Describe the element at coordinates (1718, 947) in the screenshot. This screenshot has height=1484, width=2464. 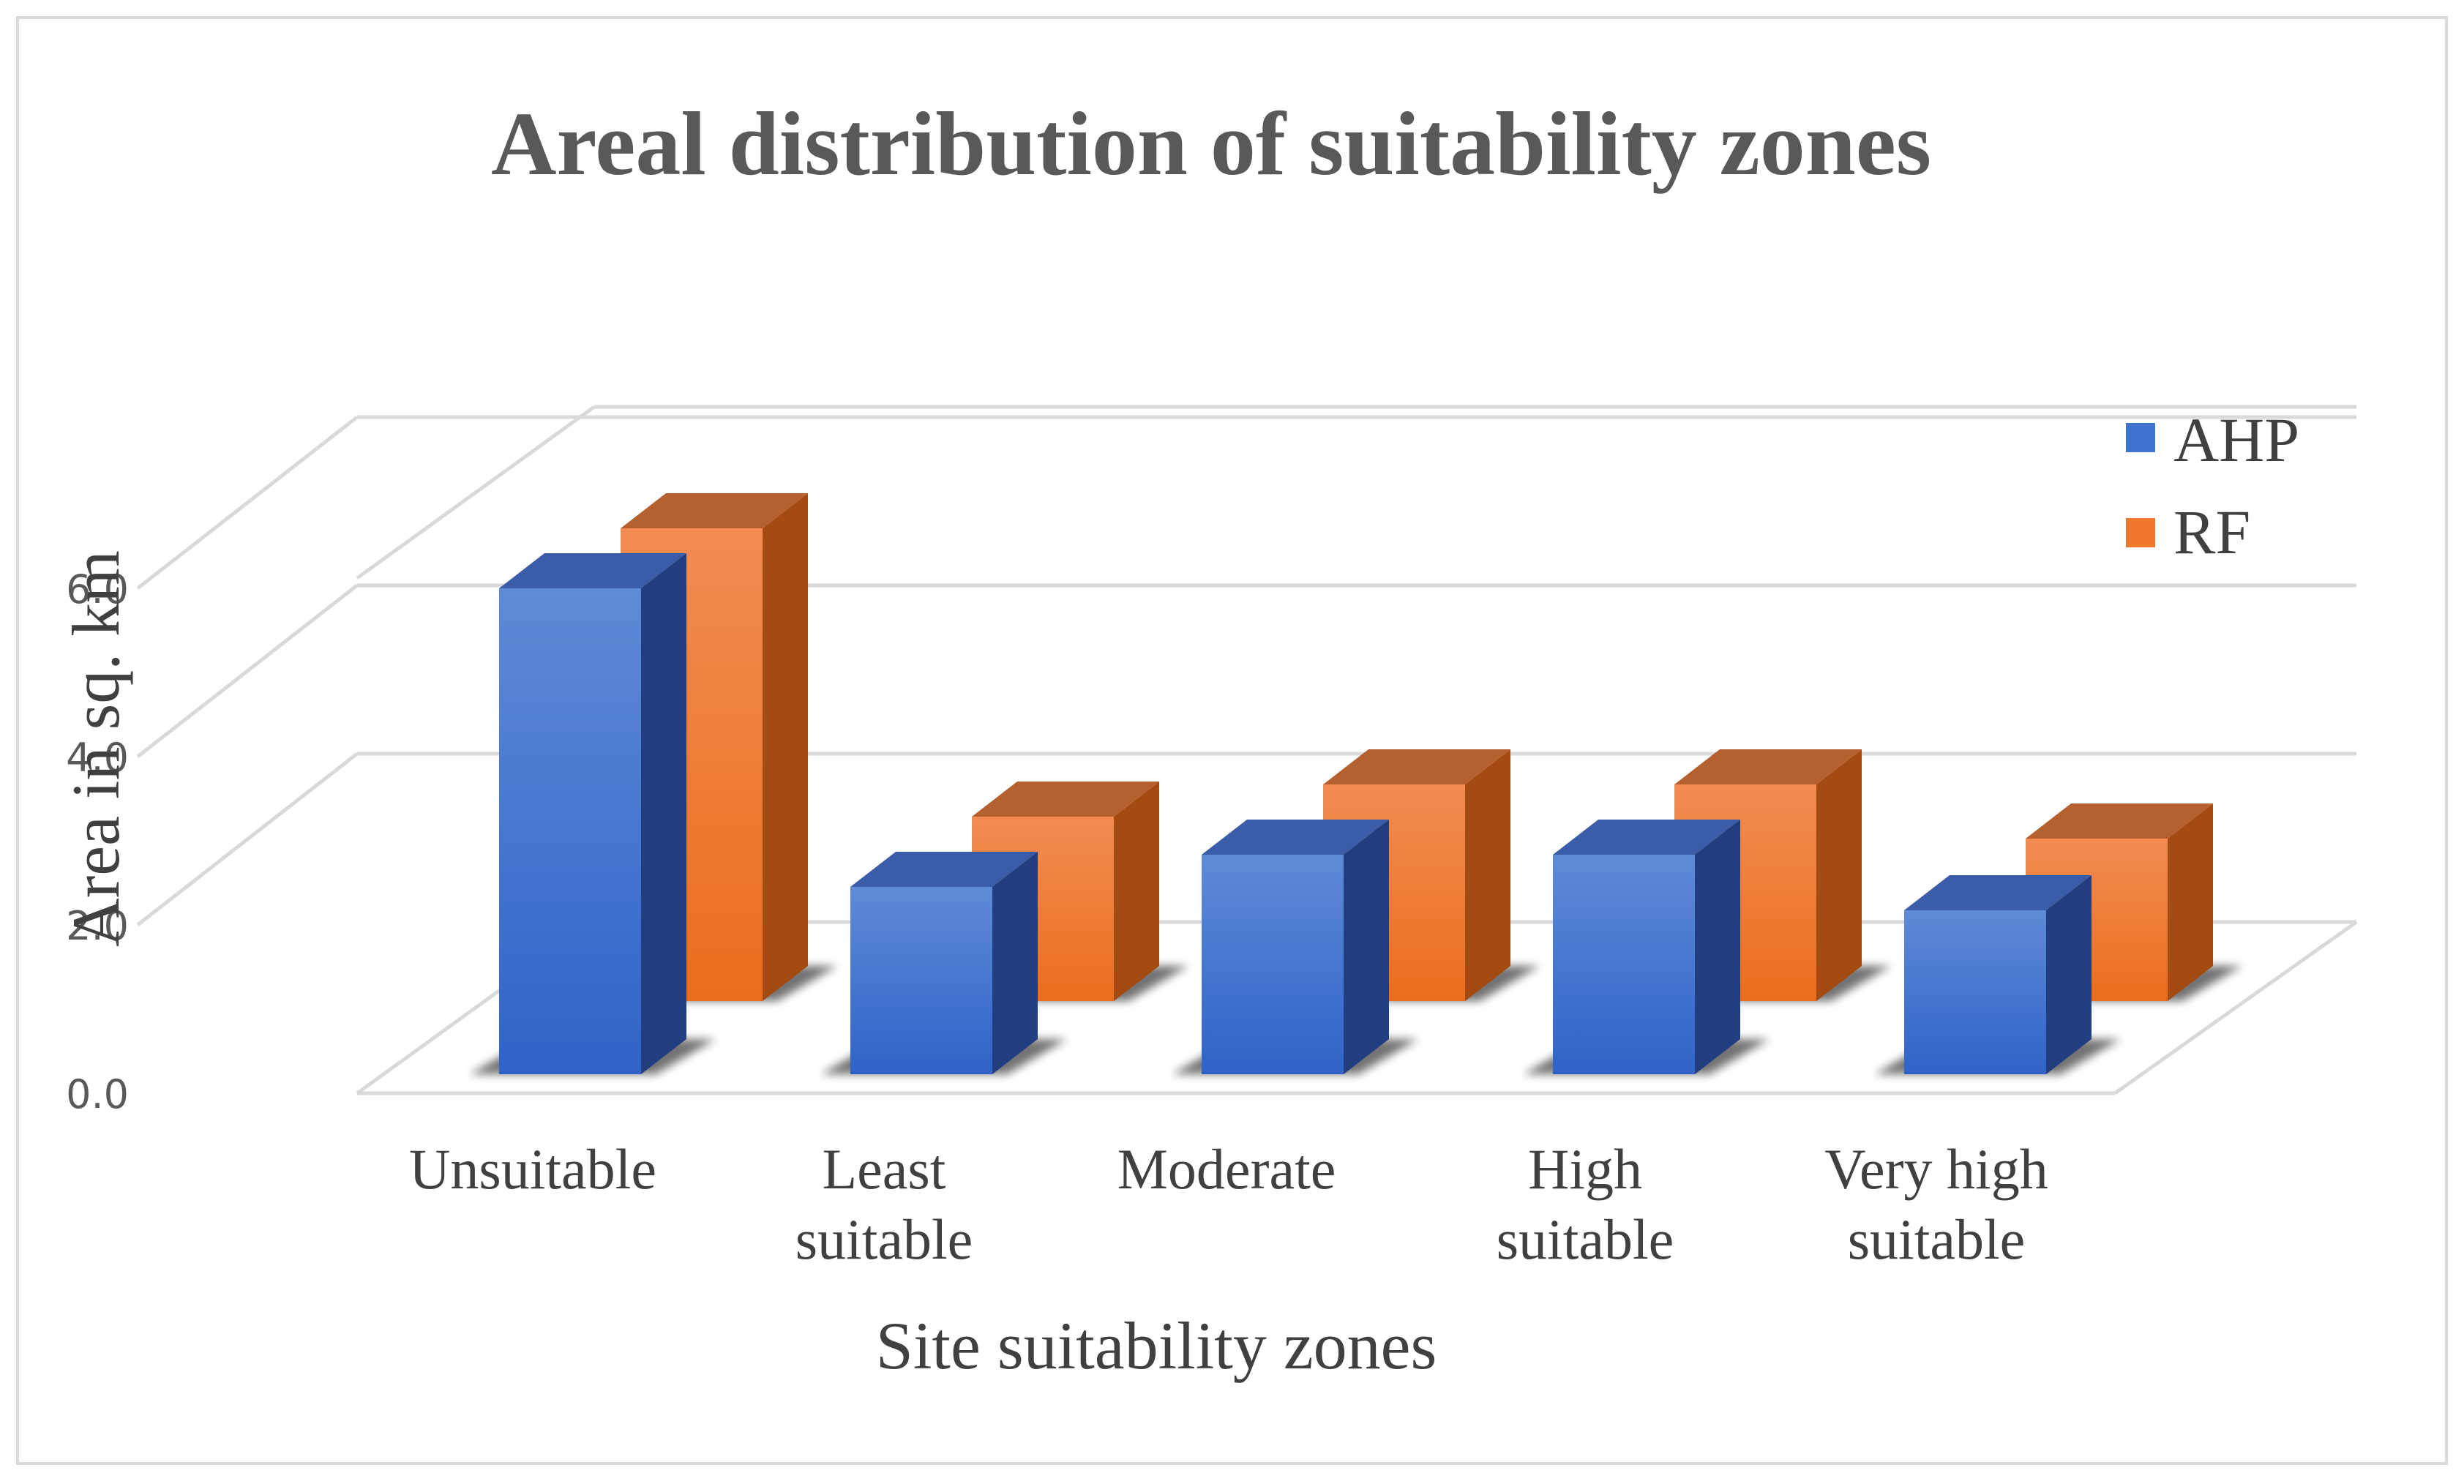
I see `bar-ahp-3-side` at that location.